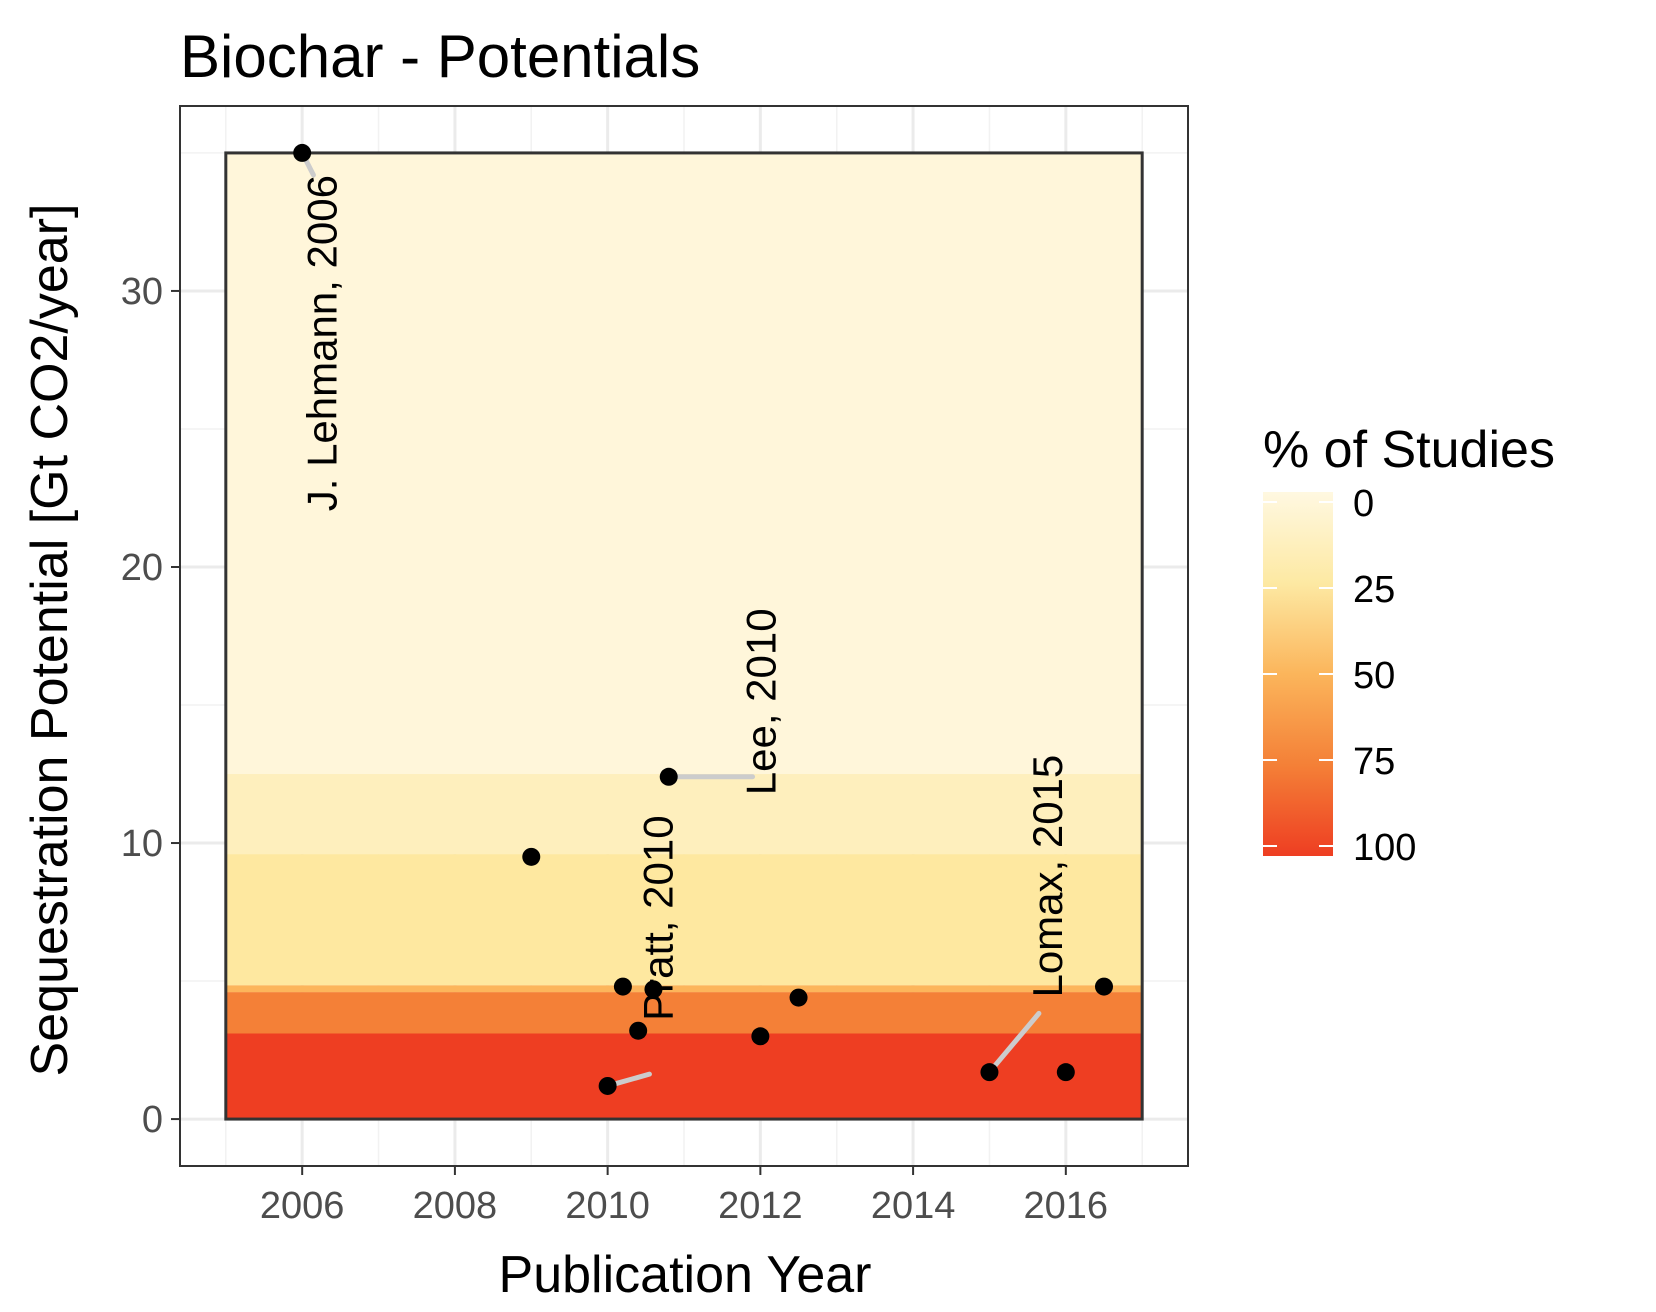  Describe the element at coordinates (1409, 450) in the screenshot. I see `legend-title: % of Studies` at that location.